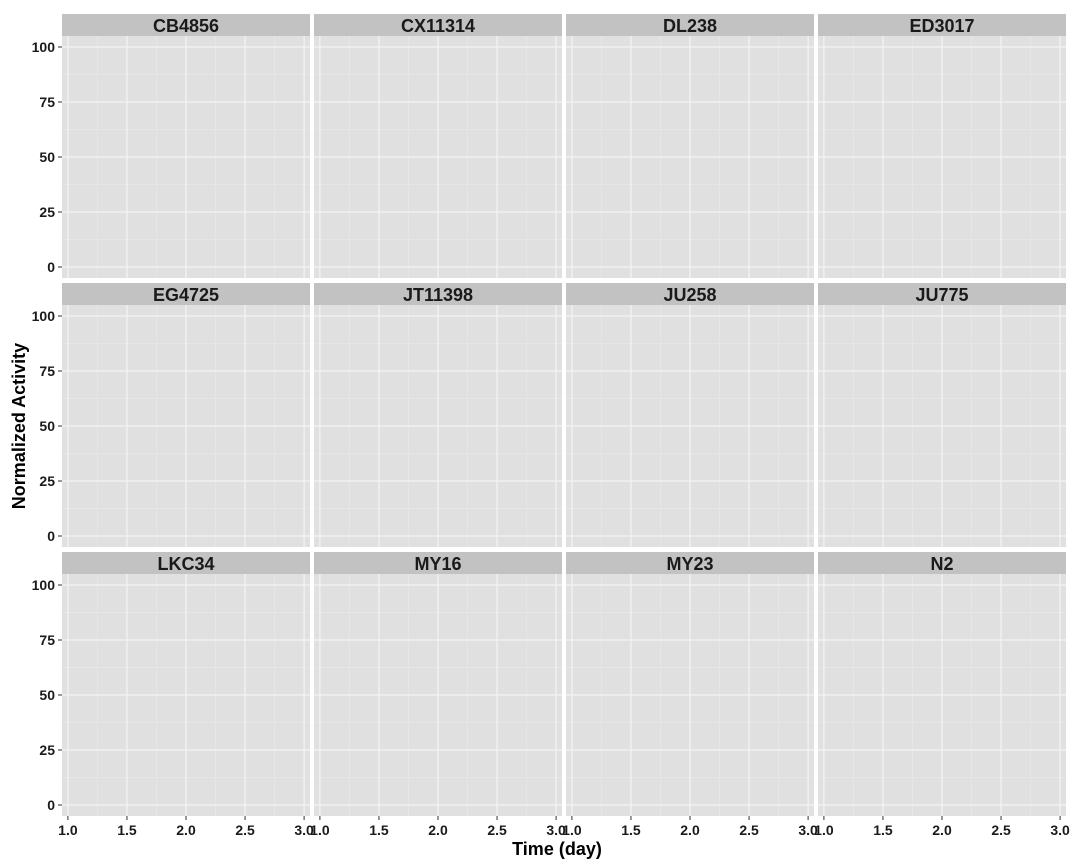 This screenshot has height=864, width=1080. What do you see at coordinates (438, 415) in the screenshot?
I see `facet-panel: JT11398` at bounding box center [438, 415].